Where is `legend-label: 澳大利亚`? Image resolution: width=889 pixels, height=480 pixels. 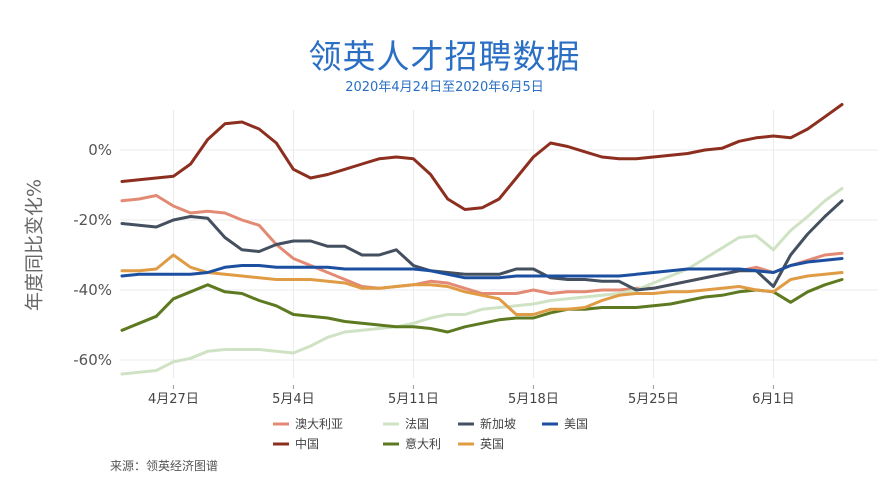 legend-label: 澳大利亚 is located at coordinates (319, 424).